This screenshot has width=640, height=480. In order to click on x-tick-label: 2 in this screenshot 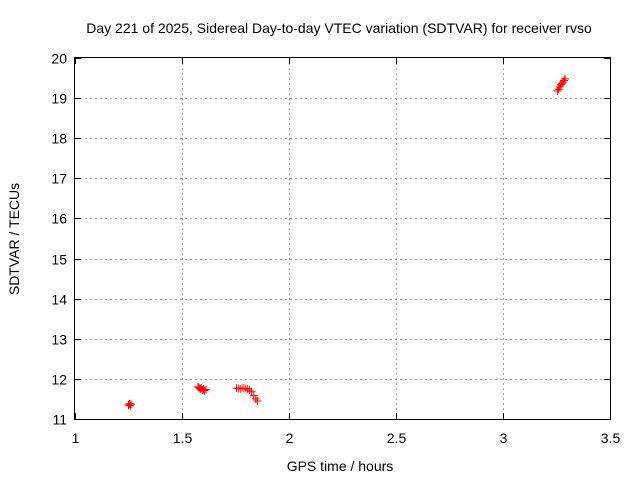, I will do `click(290, 438)`.